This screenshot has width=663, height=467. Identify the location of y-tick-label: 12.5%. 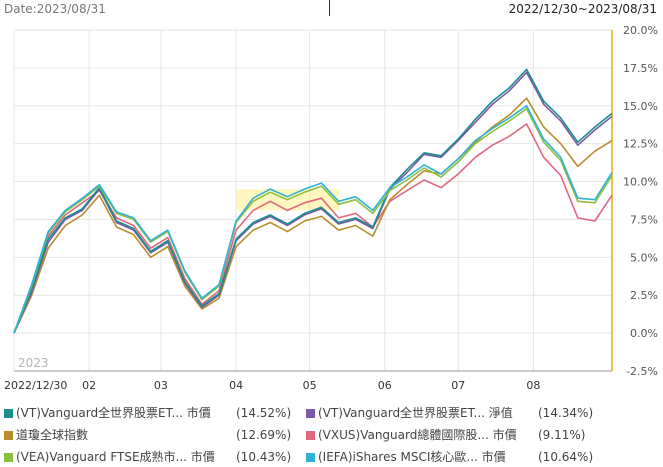
(640, 144).